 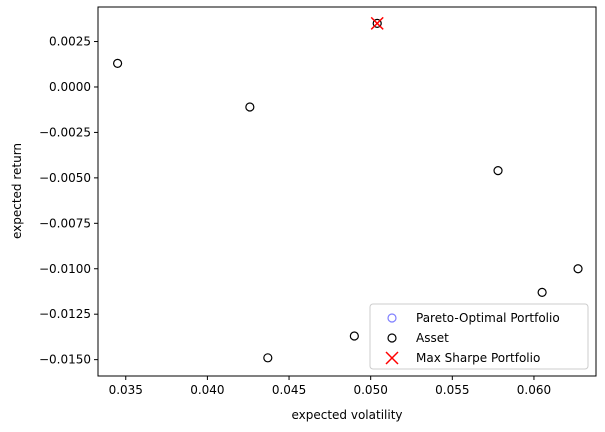 I want to click on y-tick-label: −0.0075, so click(x=65, y=223).